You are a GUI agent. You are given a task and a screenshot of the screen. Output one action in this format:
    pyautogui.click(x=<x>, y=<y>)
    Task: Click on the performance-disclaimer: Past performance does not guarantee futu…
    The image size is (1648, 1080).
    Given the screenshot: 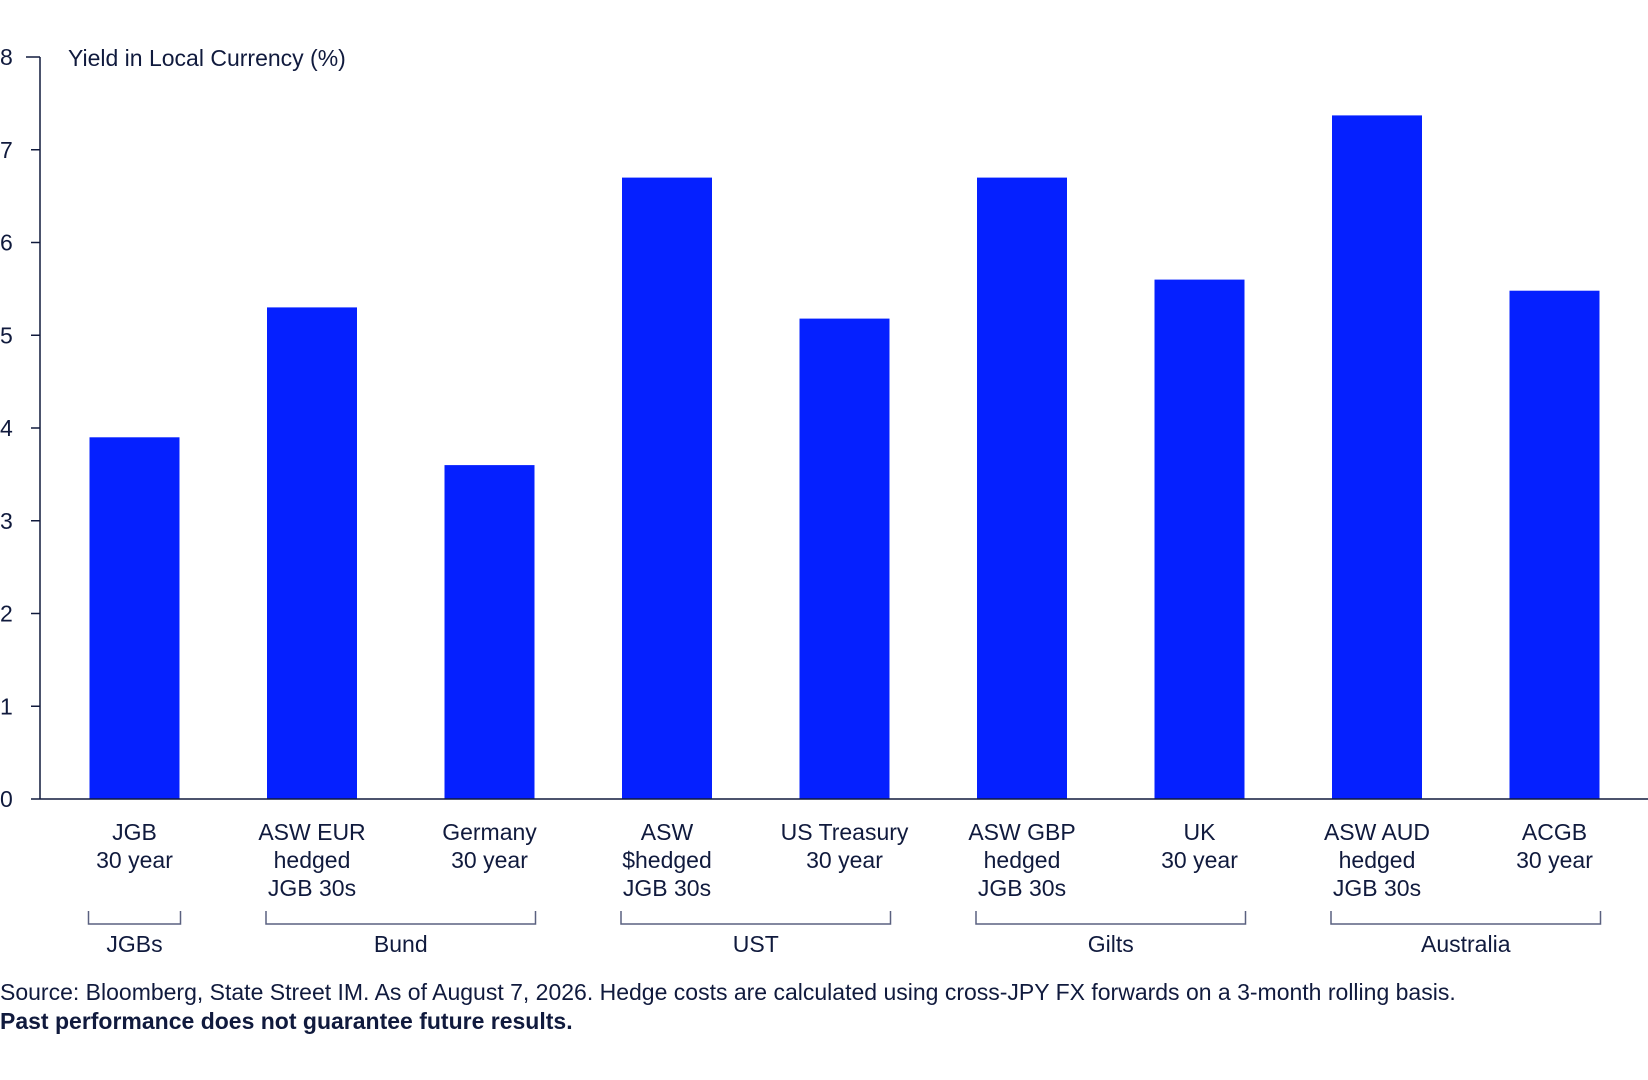 What is the action you would take?
    pyautogui.click(x=286, y=1021)
    